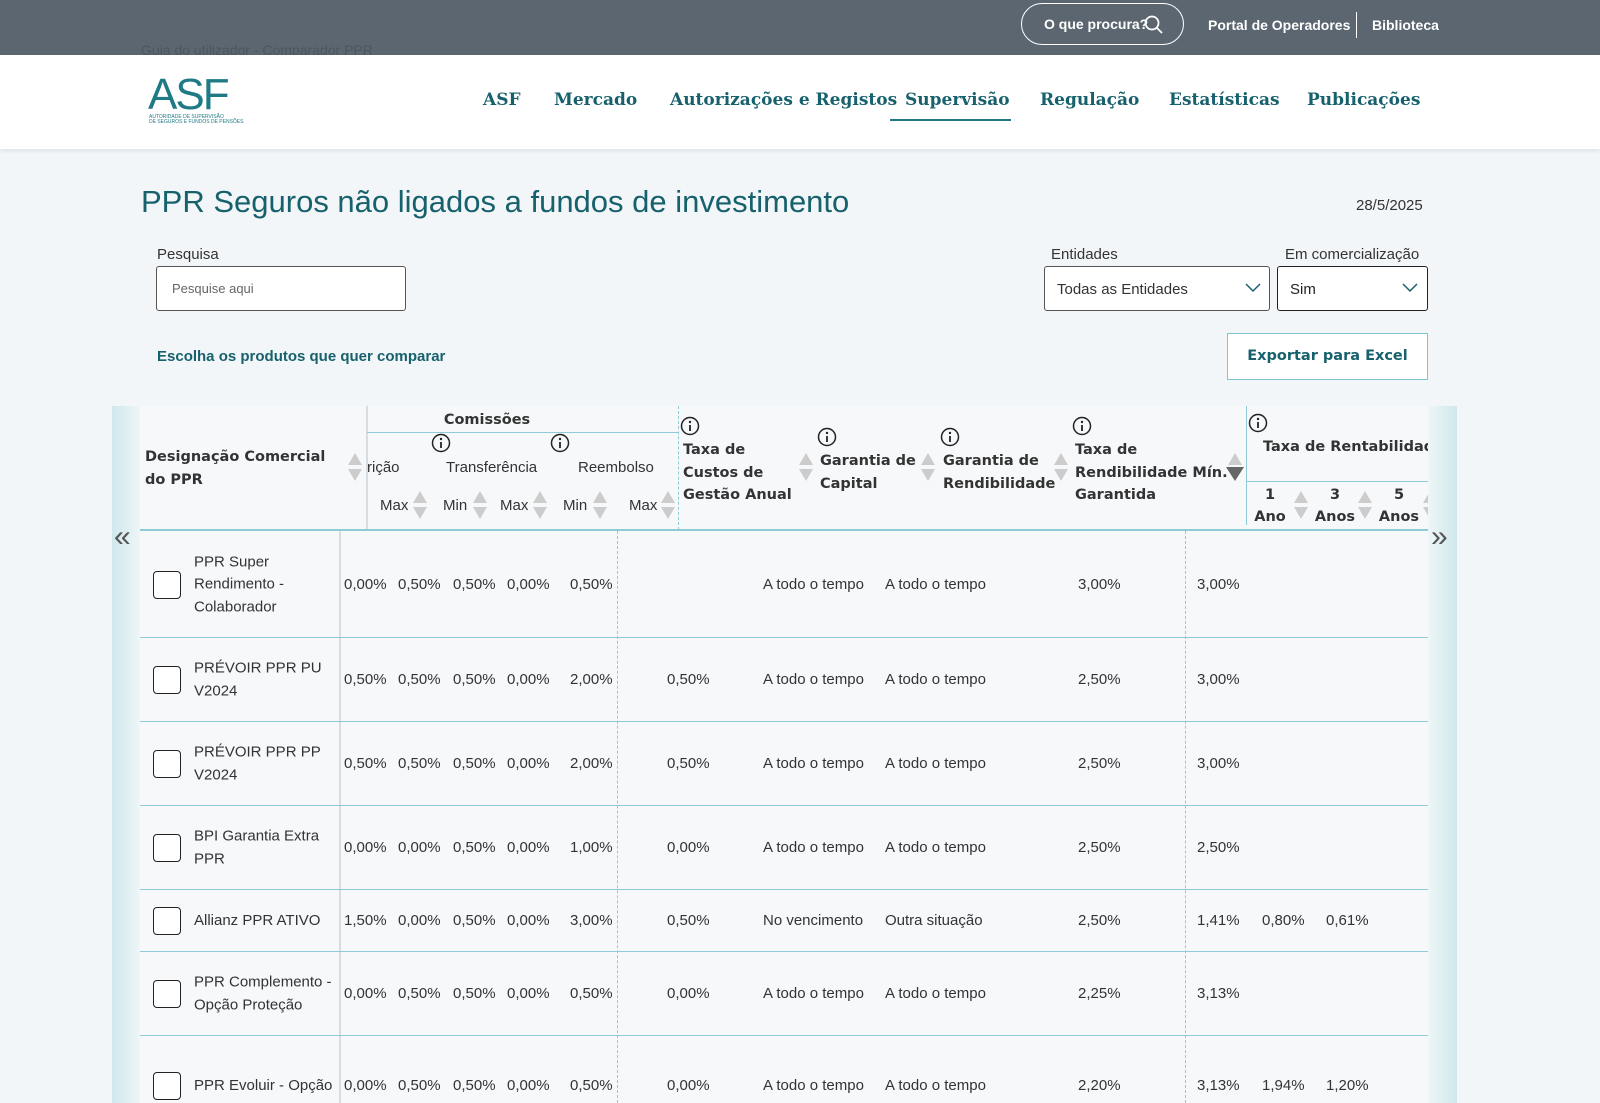 Image resolution: width=1600 pixels, height=1103 pixels. What do you see at coordinates (1270, 506) in the screenshot?
I see `return-period: 1 Ano` at bounding box center [1270, 506].